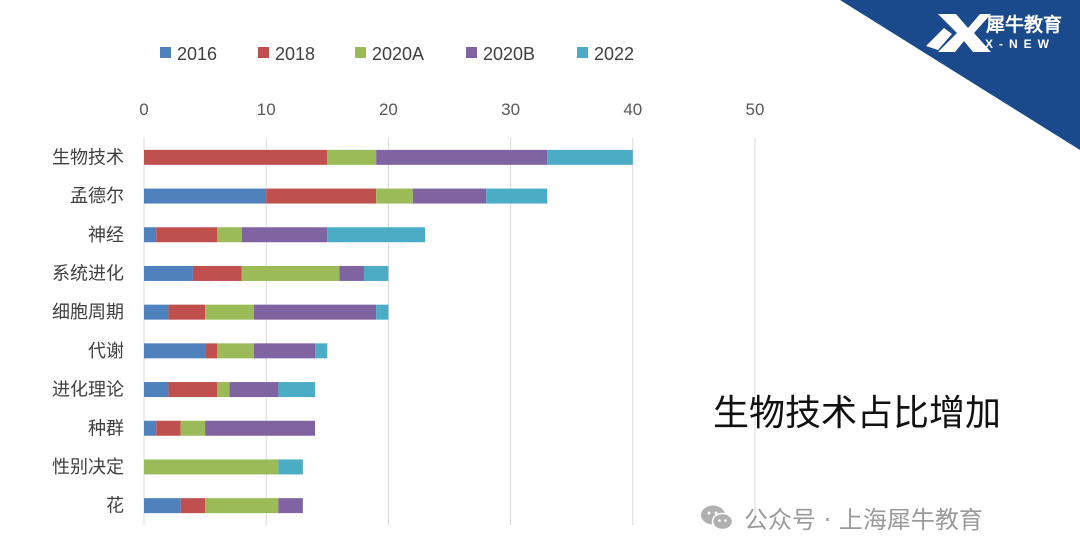  Describe the element at coordinates (106, 351) in the screenshot. I see `category-label: 代谢` at that location.